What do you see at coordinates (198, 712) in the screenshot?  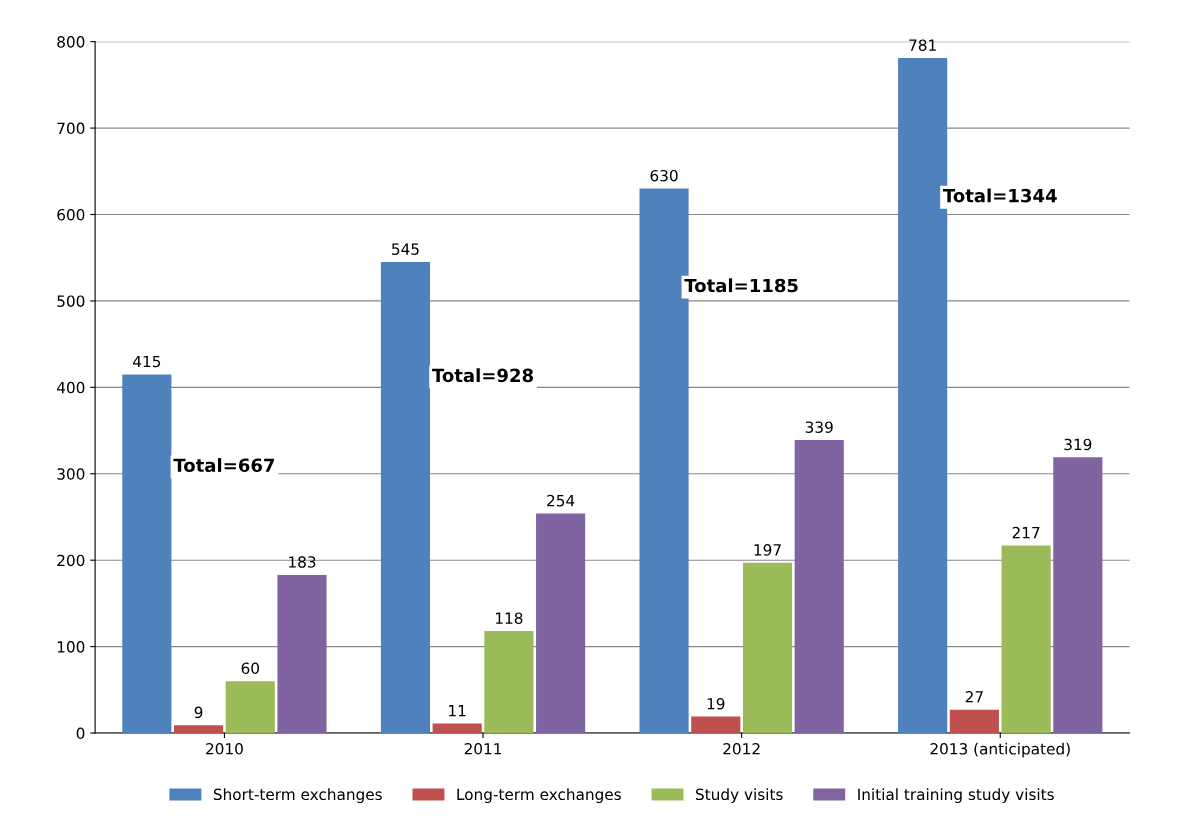 I see `data-label: 9` at bounding box center [198, 712].